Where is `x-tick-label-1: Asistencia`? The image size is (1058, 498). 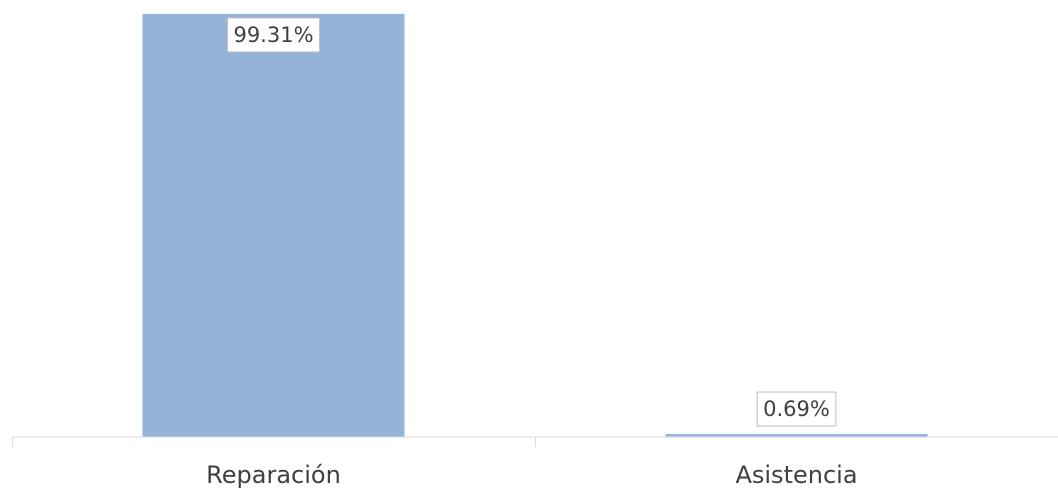 x-tick-label-1: Asistencia is located at coordinates (796, 475).